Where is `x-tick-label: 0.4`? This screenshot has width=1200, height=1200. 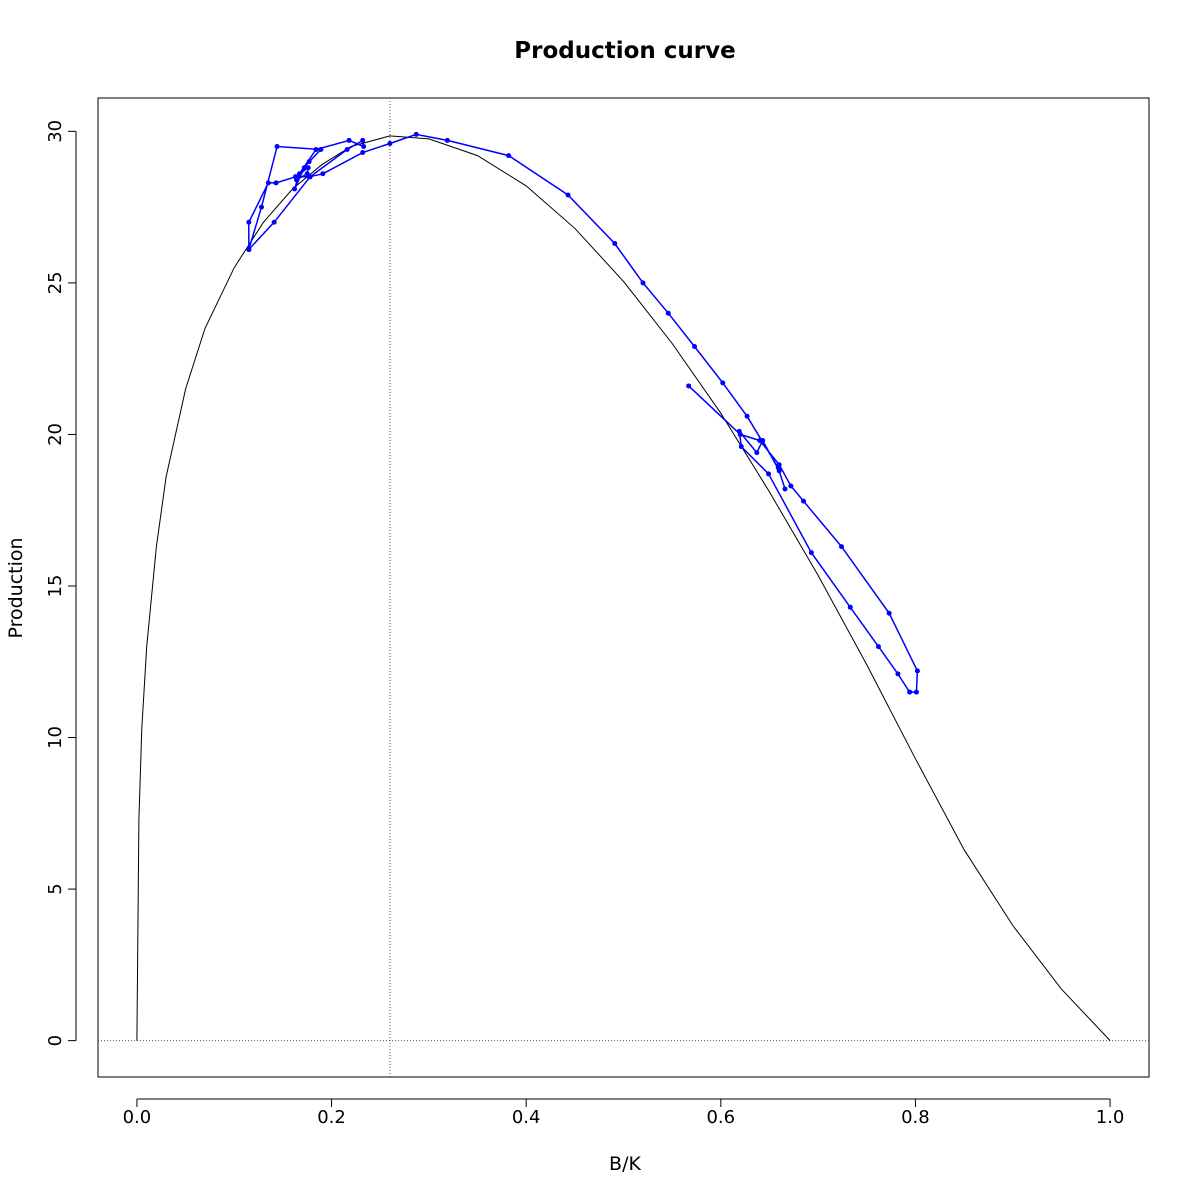 x-tick-label: 0.4 is located at coordinates (526, 1117).